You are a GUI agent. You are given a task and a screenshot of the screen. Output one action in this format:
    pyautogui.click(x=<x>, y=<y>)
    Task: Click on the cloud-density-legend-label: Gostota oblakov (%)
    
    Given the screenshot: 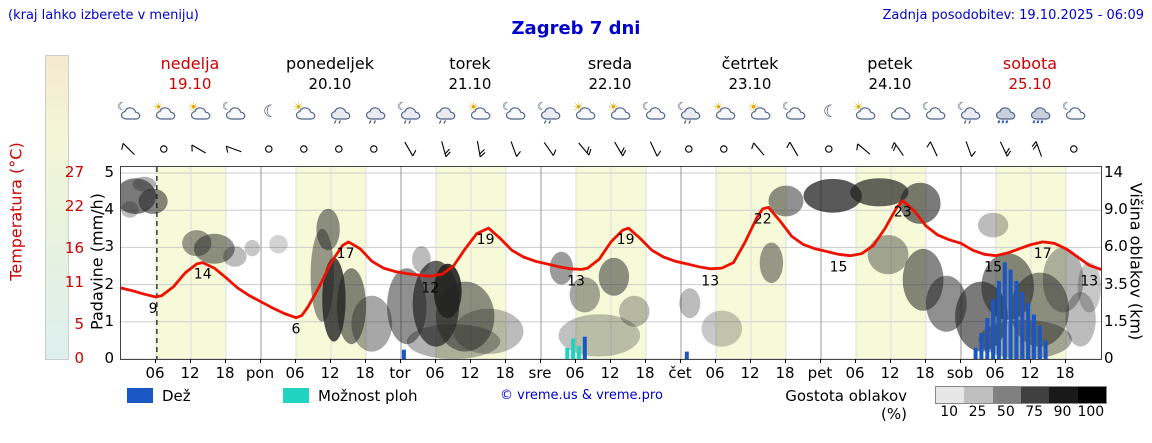 What is the action you would take?
    pyautogui.click(x=846, y=405)
    